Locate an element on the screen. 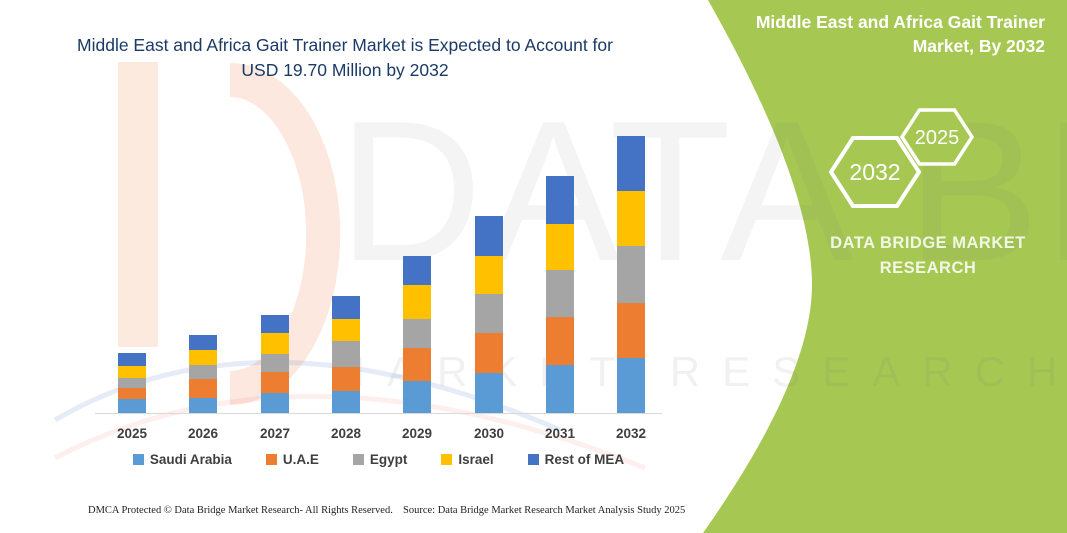  brand-line2: RESEARCH is located at coordinates (928, 268).